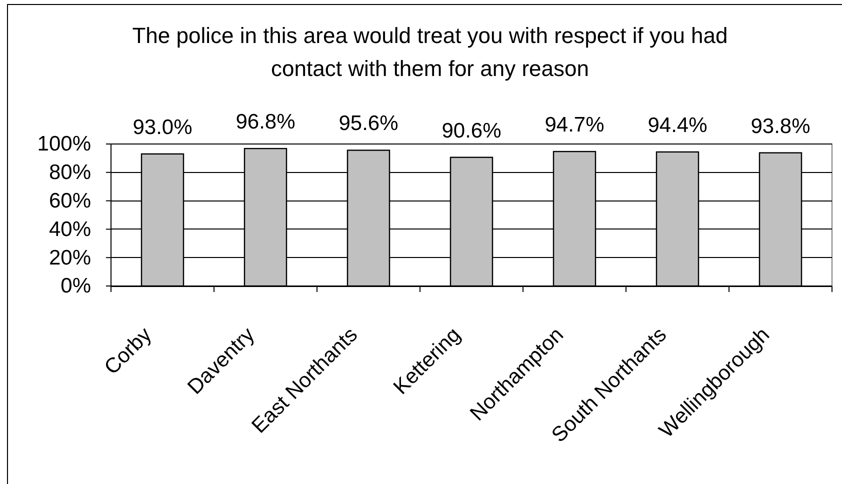  Describe the element at coordinates (69, 229) in the screenshot. I see `y-tick-label: 40%` at that location.